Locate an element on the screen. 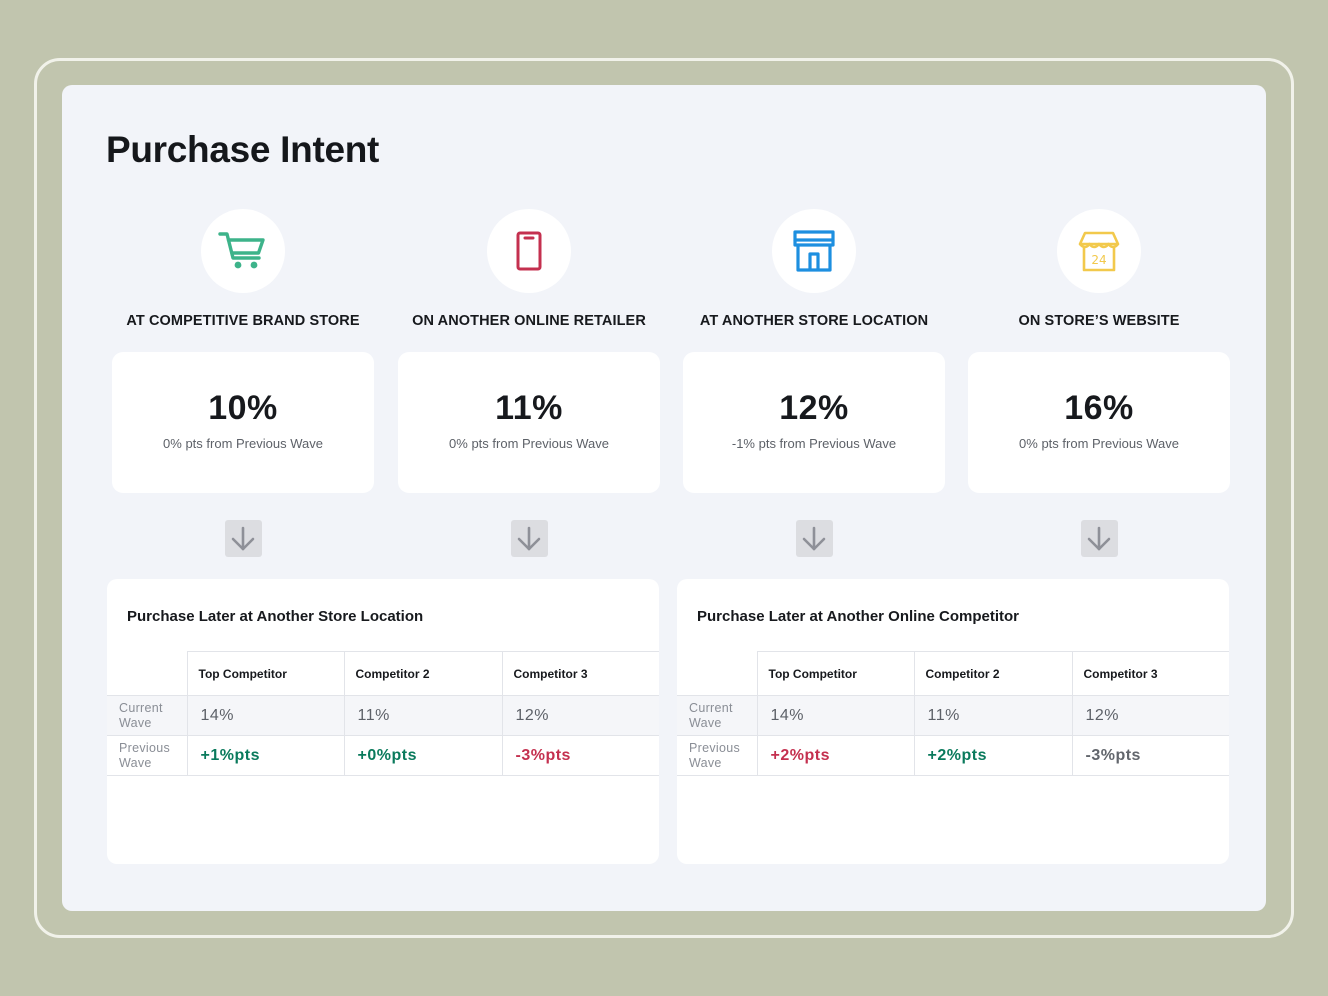 The height and width of the screenshot is (996, 1328). storefront-icon is located at coordinates (814, 251).